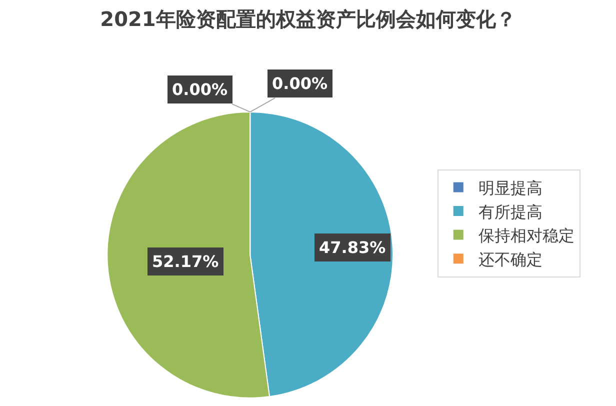 The image size is (616, 406). Describe the element at coordinates (510, 259) in the screenshot. I see `legend-label: 还不确定` at that location.